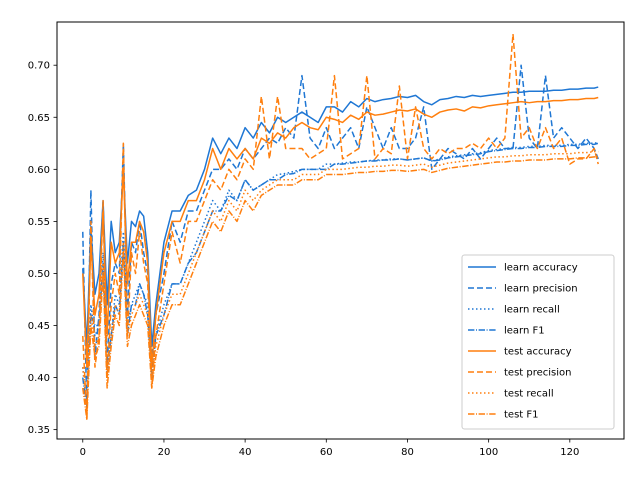 The image size is (640, 480). What do you see at coordinates (42, 248) in the screenshot?
I see `y-axis: 0.35 0.40 0.45 0.50 0.55 0.60 0.65 0.70` at bounding box center [42, 248].